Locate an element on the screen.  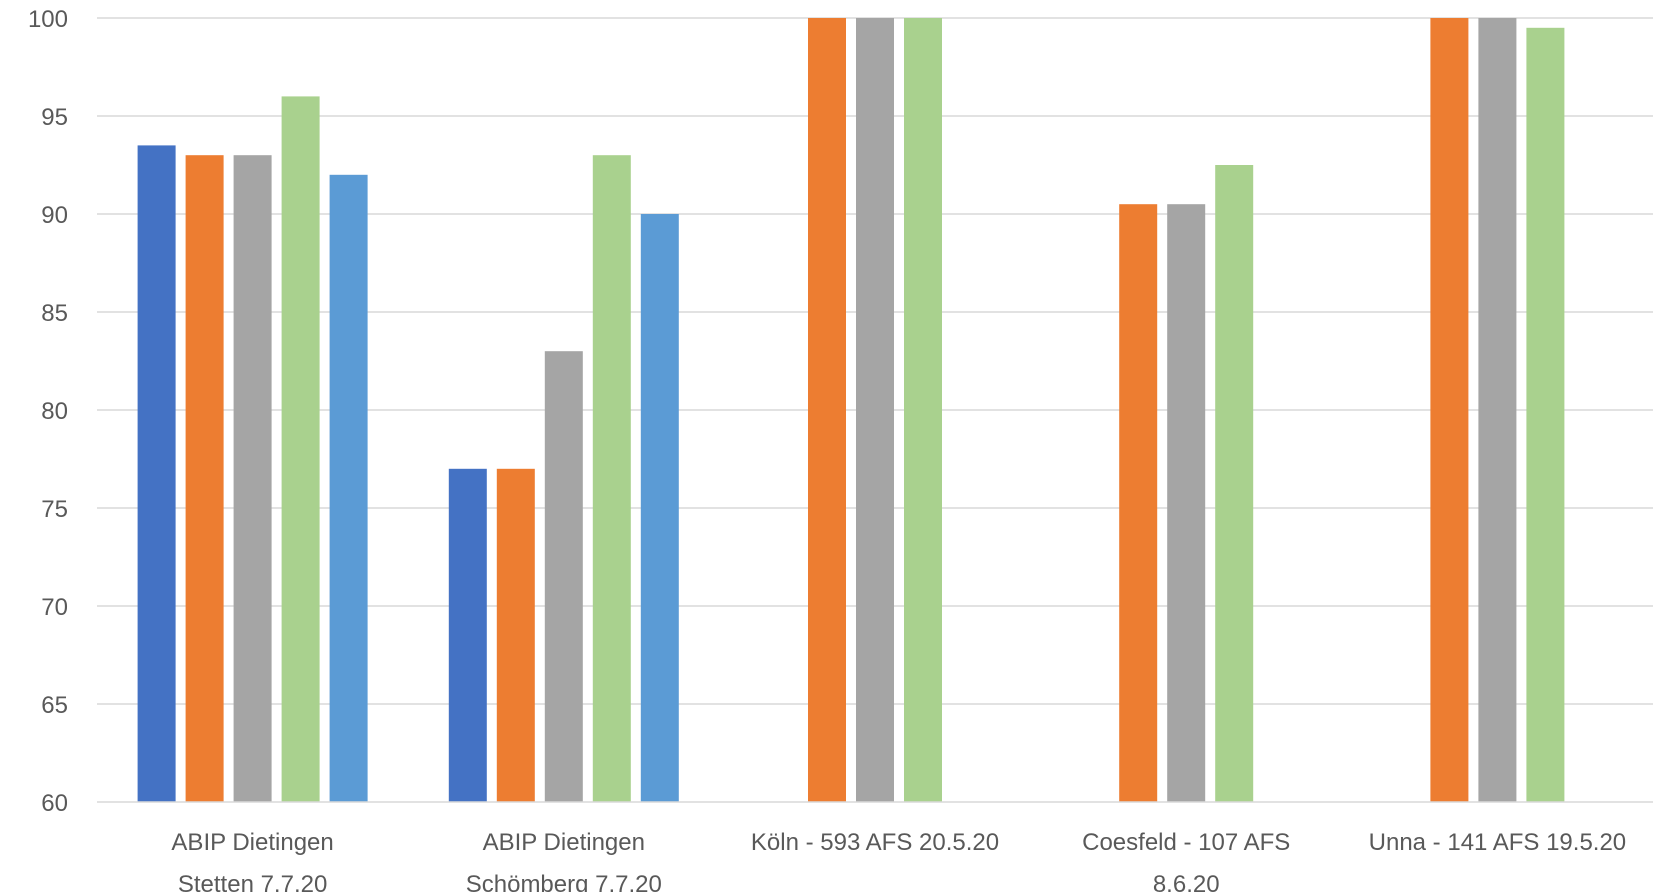
x-category-label: Köln - 593 AFS 20.5.20 is located at coordinates (875, 842).